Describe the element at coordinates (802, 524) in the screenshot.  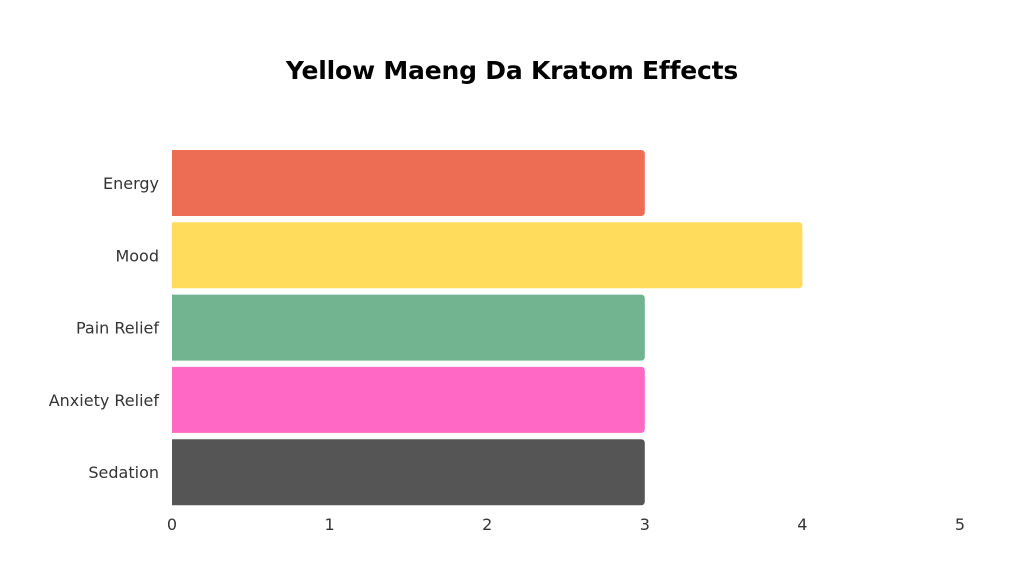
I see `x-tick-label: 4` at that location.